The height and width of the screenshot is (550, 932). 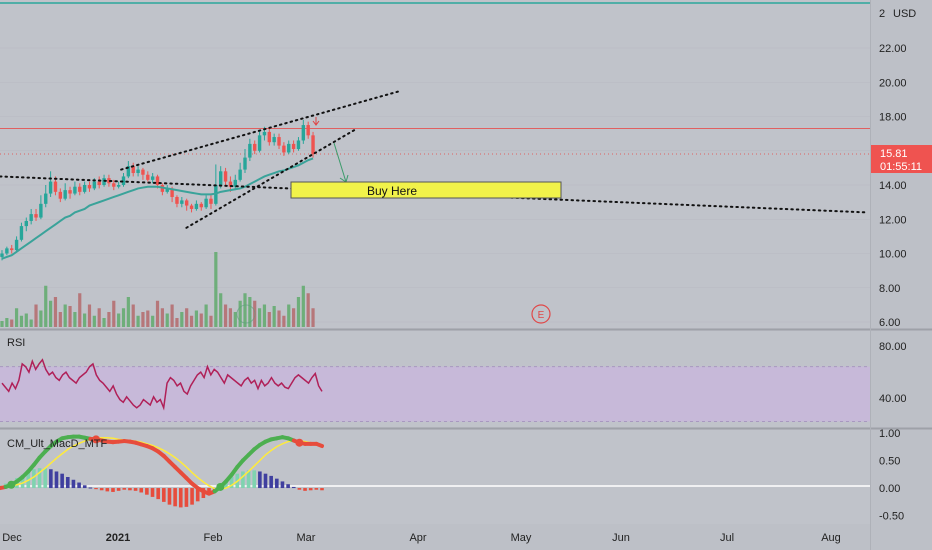 What do you see at coordinates (893, 347) in the screenshot?
I see `rsi-tick-80: 80.00` at bounding box center [893, 347].